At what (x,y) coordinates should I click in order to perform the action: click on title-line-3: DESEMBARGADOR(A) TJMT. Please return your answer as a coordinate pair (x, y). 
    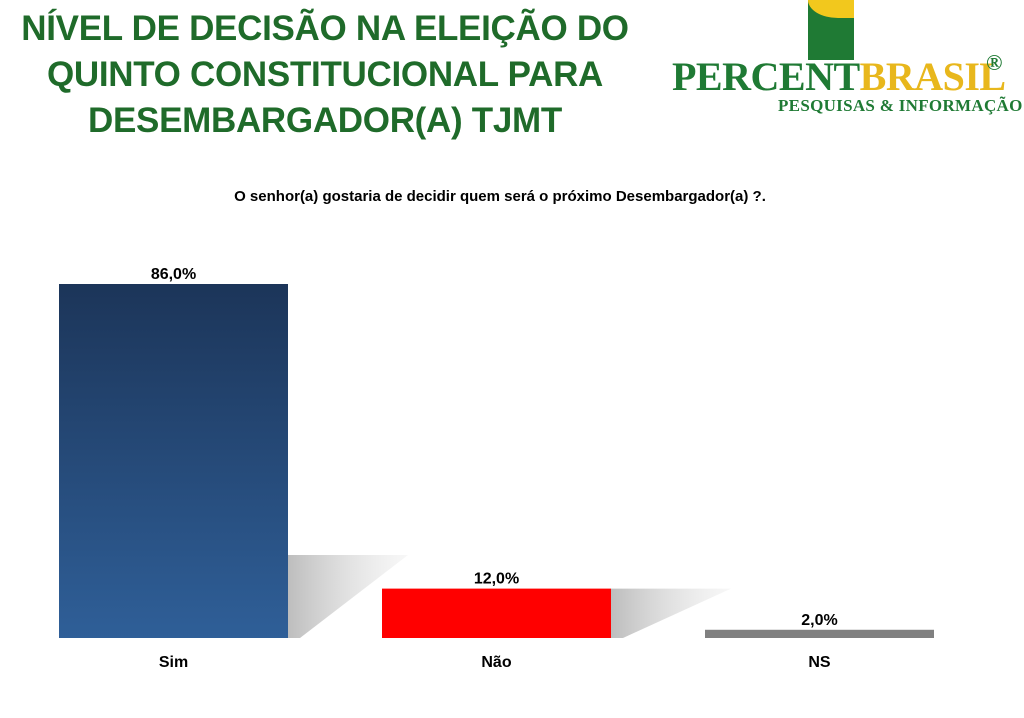
    Looking at the image, I should click on (325, 120).